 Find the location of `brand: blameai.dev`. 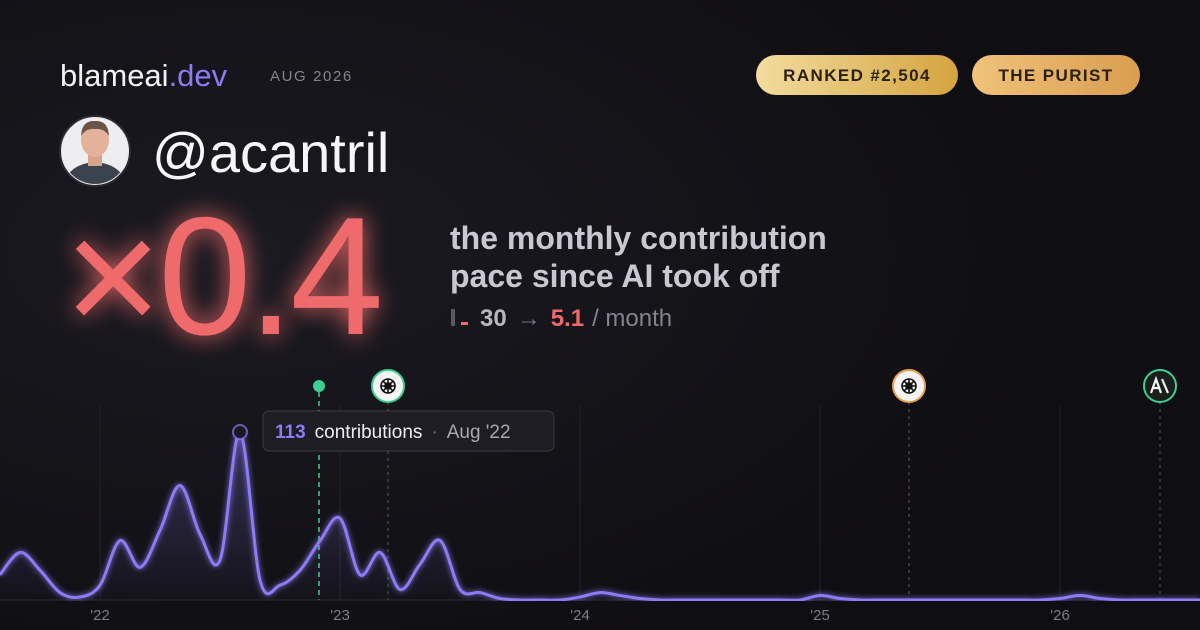

brand: blameai.dev is located at coordinates (144, 75).